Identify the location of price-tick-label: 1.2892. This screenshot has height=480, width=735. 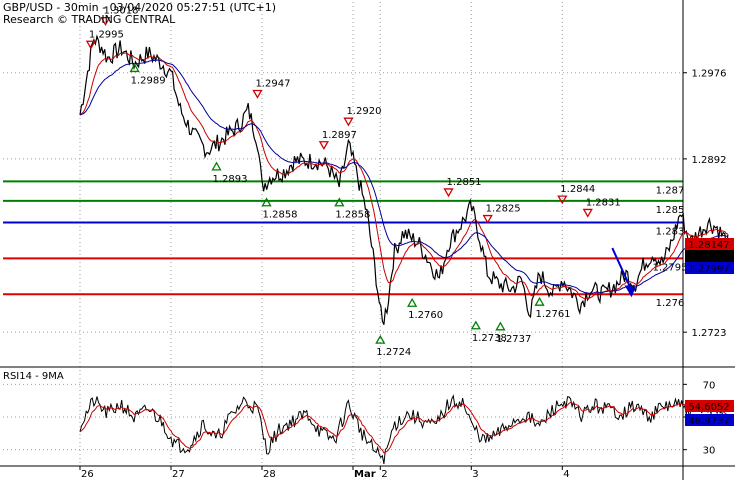
(709, 160).